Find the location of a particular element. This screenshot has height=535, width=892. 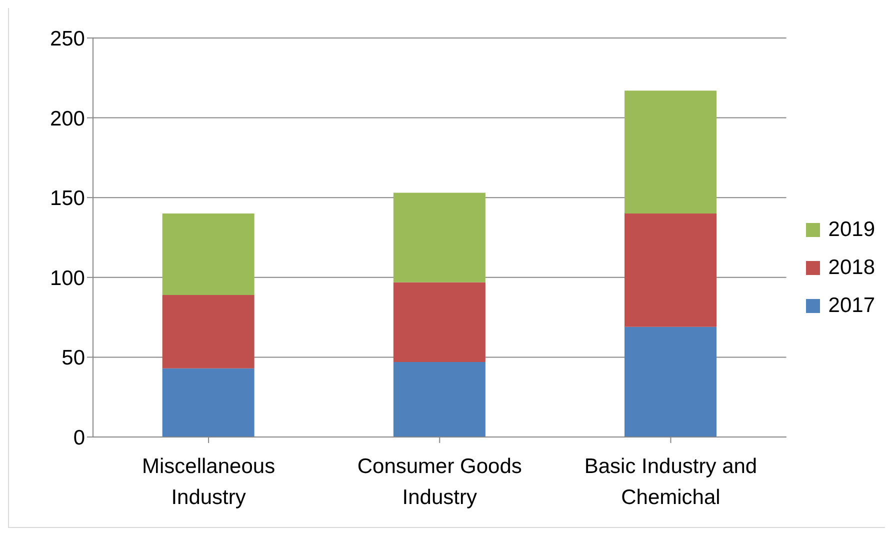

y-tick-label: 250 is located at coordinates (67, 38).